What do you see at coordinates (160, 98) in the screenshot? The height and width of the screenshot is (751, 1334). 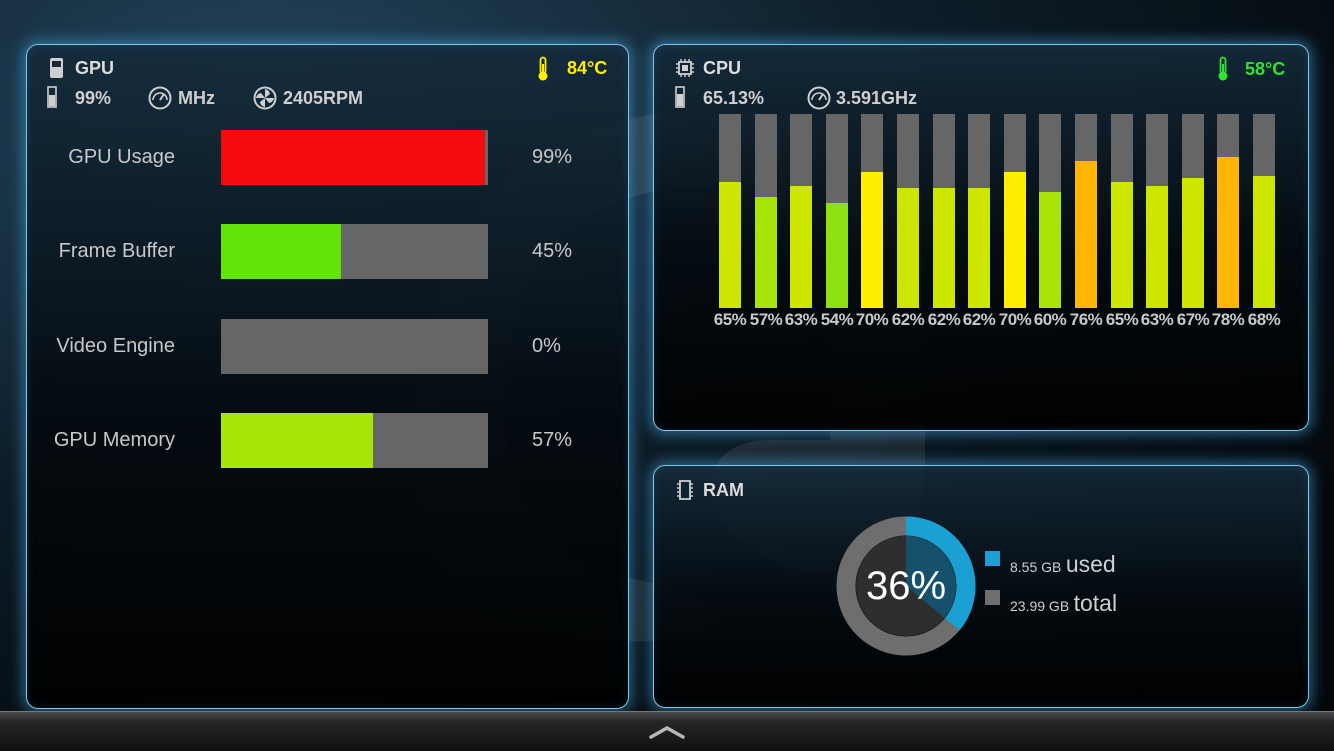 I see `gpu-clock-gauge-icon` at bounding box center [160, 98].